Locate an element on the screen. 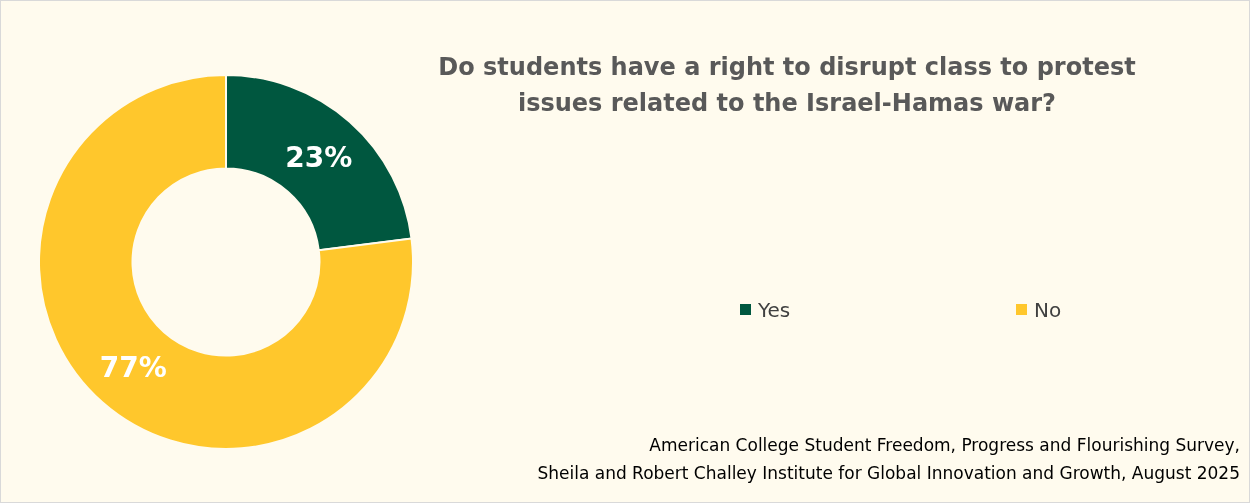  legend-label: No is located at coordinates (1048, 310).